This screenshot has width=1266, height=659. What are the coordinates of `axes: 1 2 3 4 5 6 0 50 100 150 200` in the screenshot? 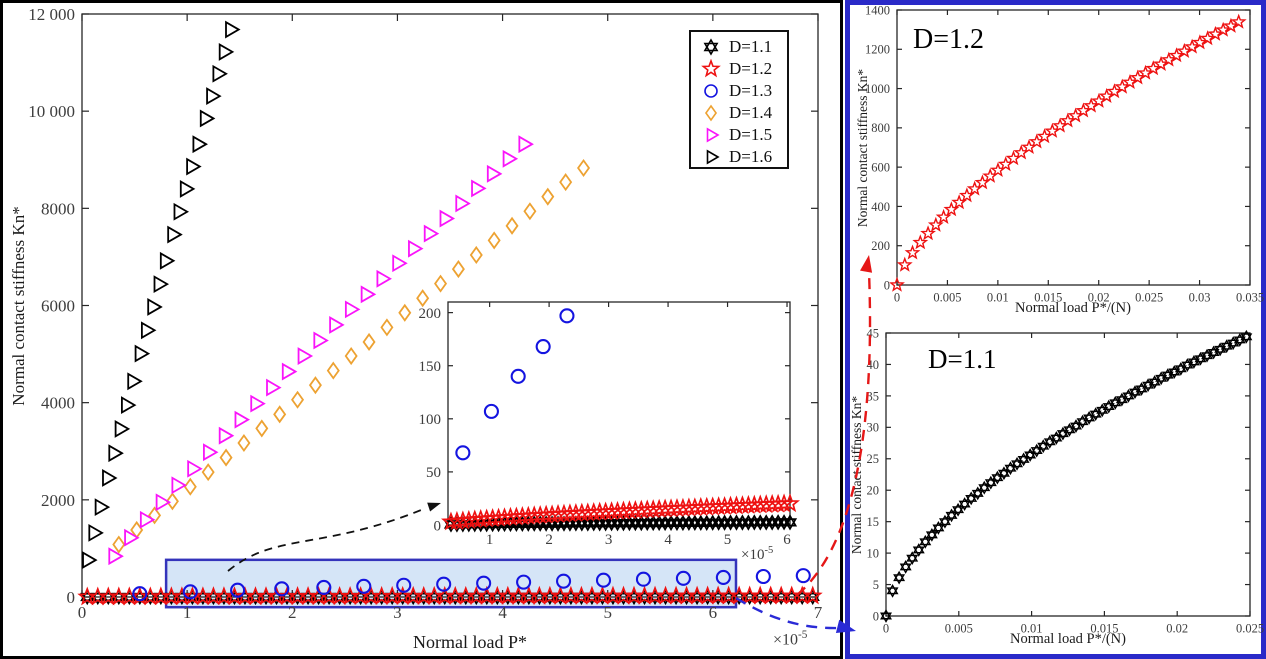 It's located at (605, 424).